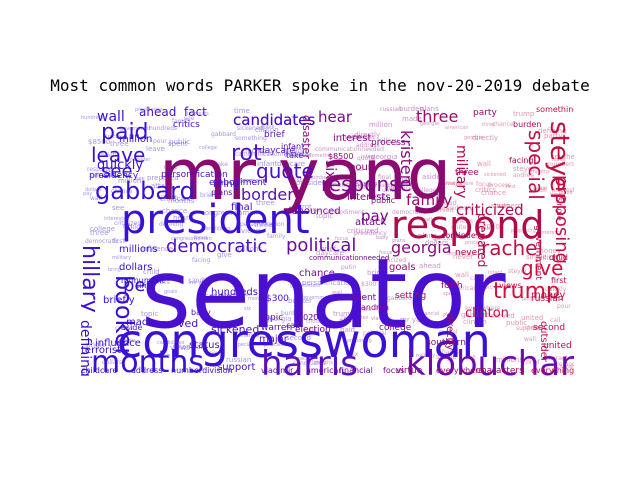 The height and width of the screenshot is (480, 640). Describe the element at coordinates (452, 286) in the screenshot. I see `word-cloud-word: forth` at that location.